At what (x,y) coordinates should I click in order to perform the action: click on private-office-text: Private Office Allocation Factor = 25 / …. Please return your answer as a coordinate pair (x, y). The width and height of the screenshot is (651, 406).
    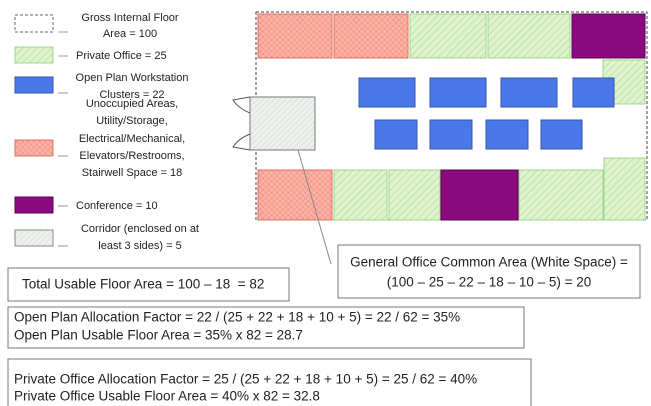
    Looking at the image, I should click on (245, 379).